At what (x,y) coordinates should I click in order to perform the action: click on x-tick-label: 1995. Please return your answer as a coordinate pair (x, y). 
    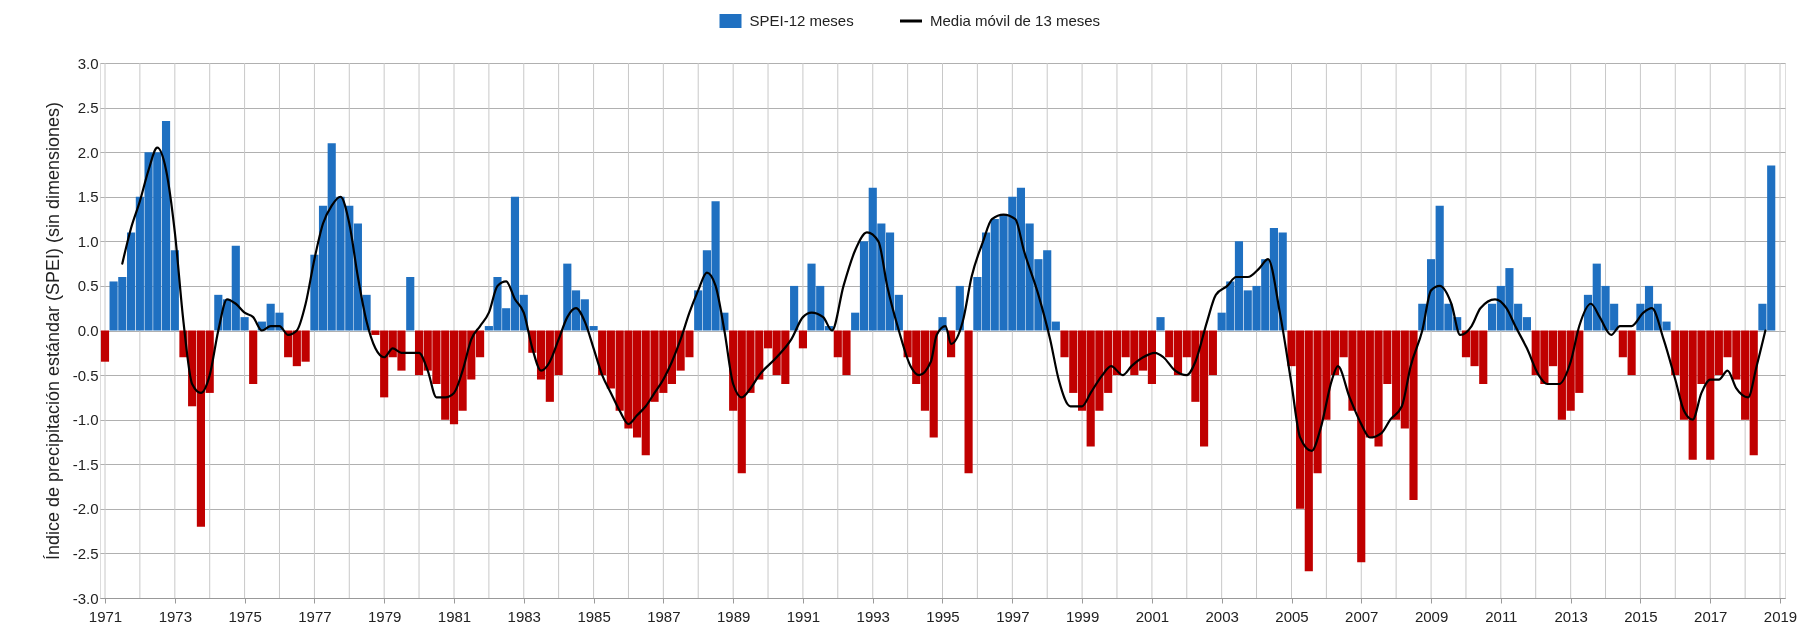
    Looking at the image, I should click on (943, 616).